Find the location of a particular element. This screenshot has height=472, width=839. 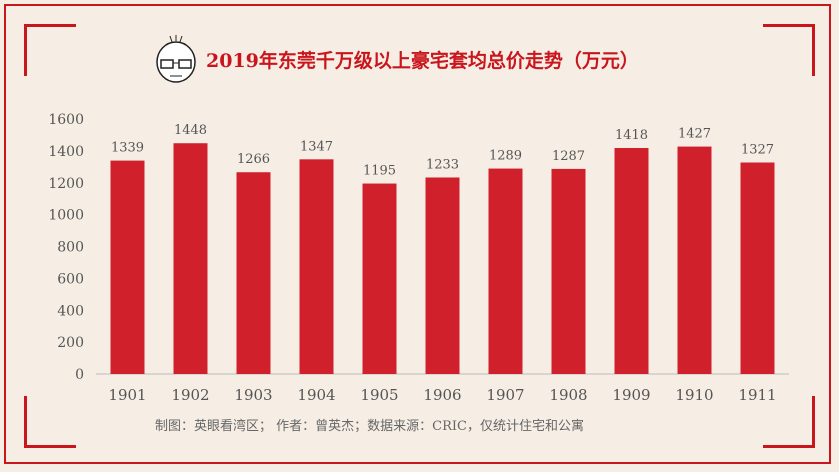

data-label: 1195 is located at coordinates (379, 171).